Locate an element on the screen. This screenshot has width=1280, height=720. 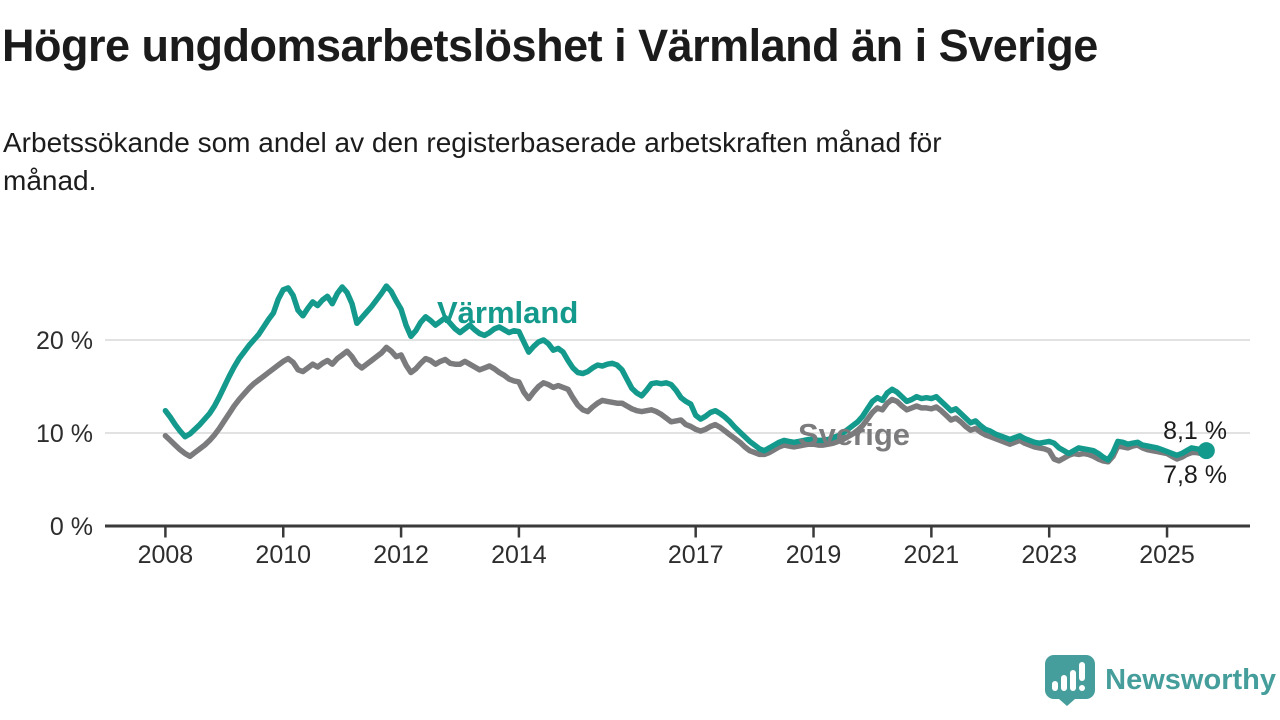
x-axis-label: 2008 is located at coordinates (166, 555).